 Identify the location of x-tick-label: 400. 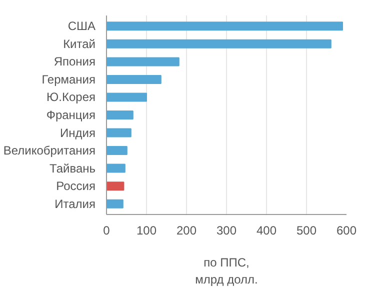
(266, 231).